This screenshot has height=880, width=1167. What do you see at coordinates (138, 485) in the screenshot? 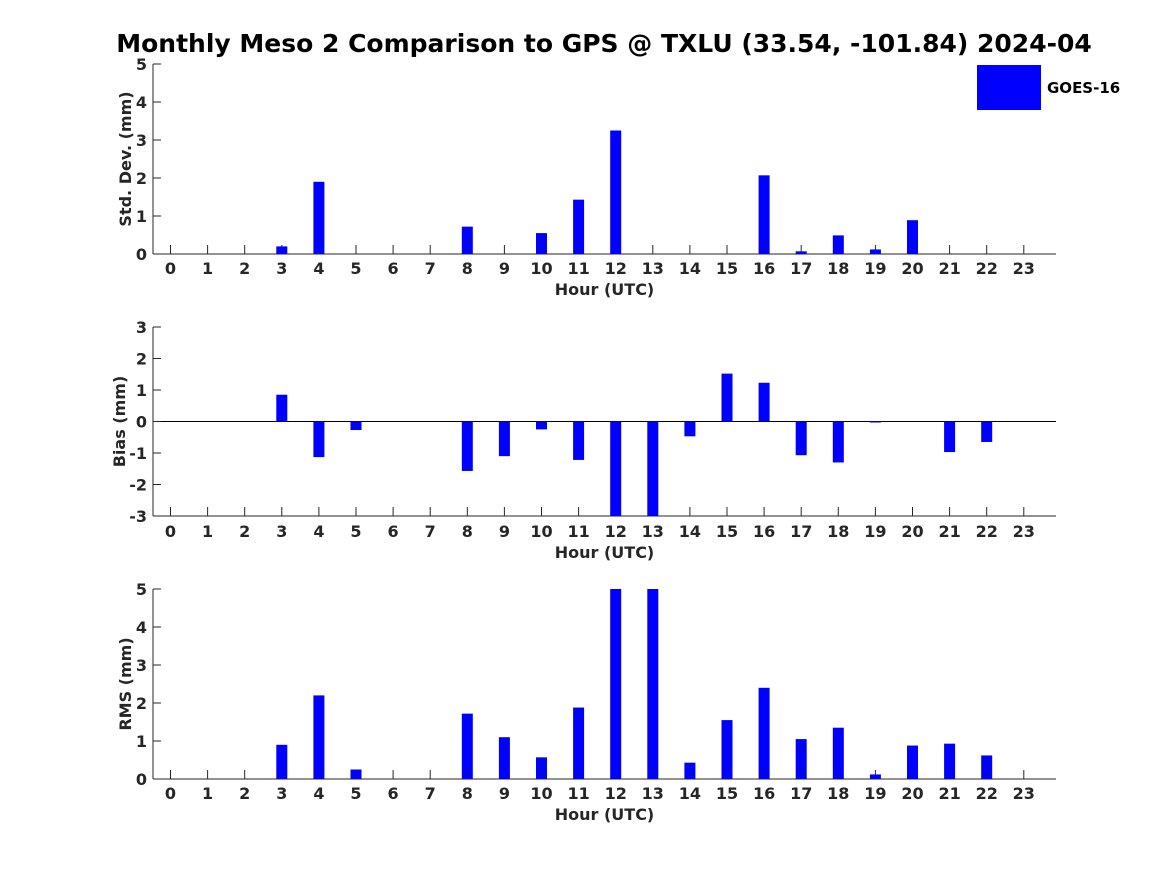
I see `y-tick-label: -2` at bounding box center [138, 485].